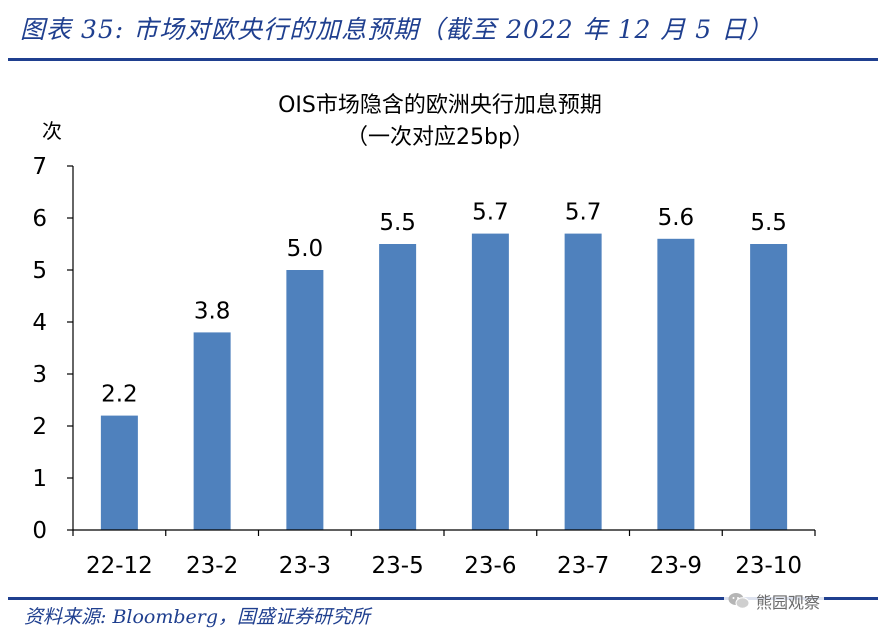 Image resolution: width=886 pixels, height=639 pixels. I want to click on data-label-23-6: 5.7, so click(490, 213).